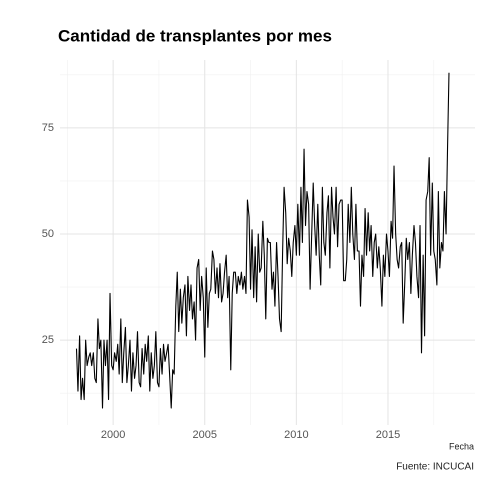  Describe the element at coordinates (388, 435) in the screenshot. I see `x-tick-label: 2015` at that location.